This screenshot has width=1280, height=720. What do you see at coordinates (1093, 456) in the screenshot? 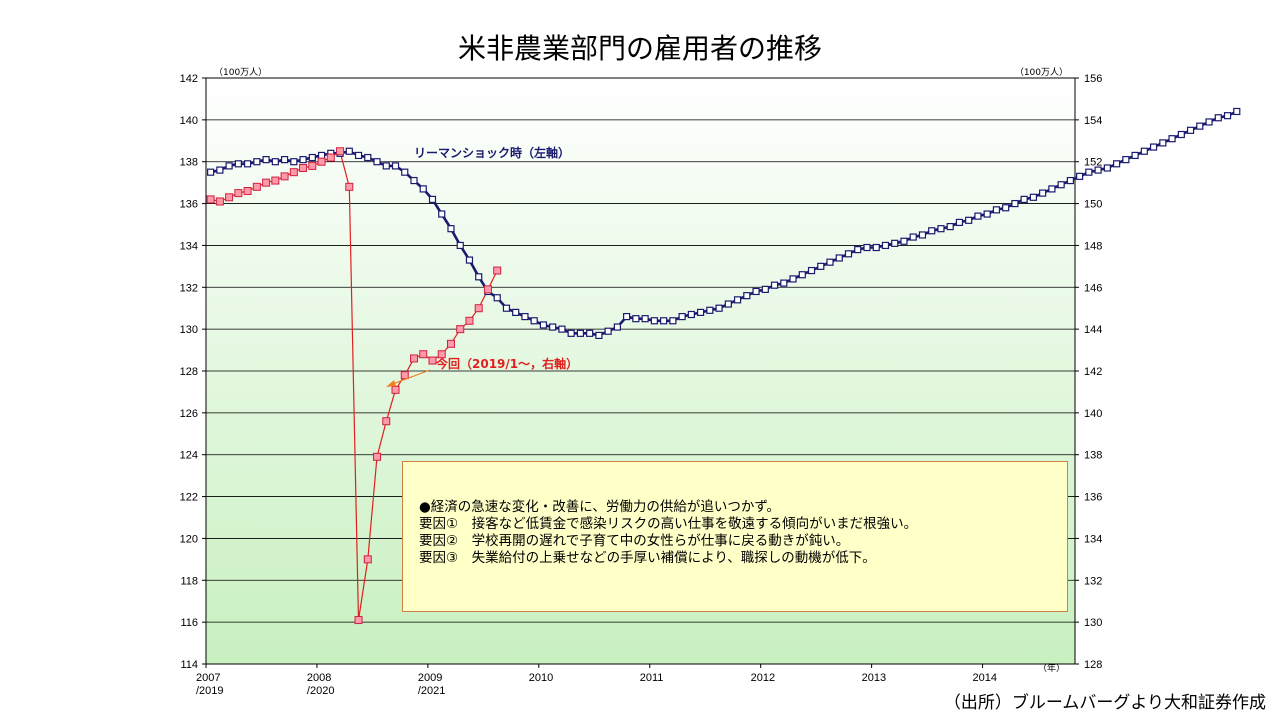
I see `y-right-tick-label: 138` at bounding box center [1093, 456].